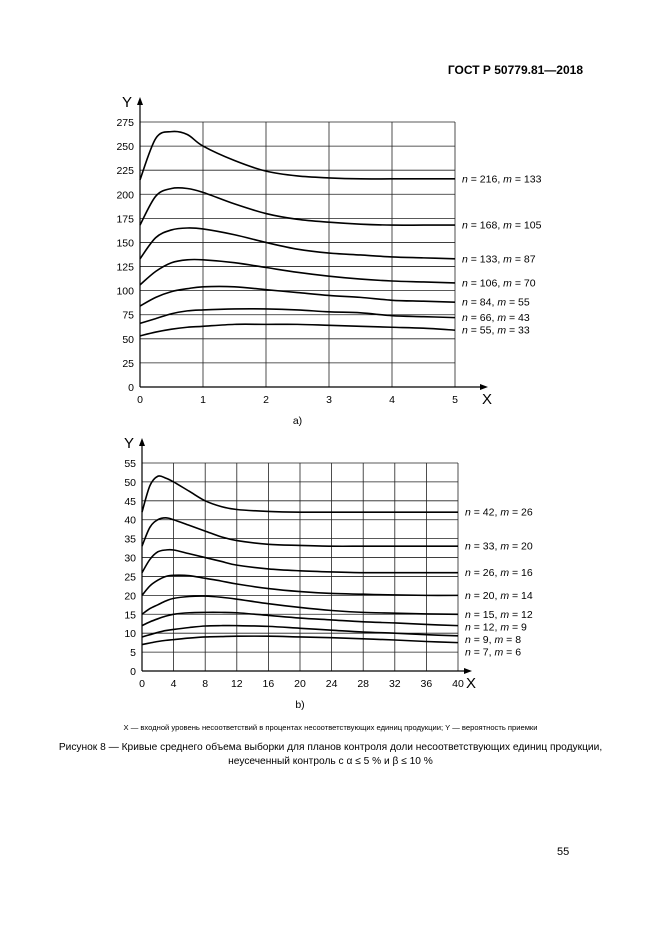 This screenshot has height=935, width=661. I want to click on series-label: n = 33, m = 20, so click(499, 547).